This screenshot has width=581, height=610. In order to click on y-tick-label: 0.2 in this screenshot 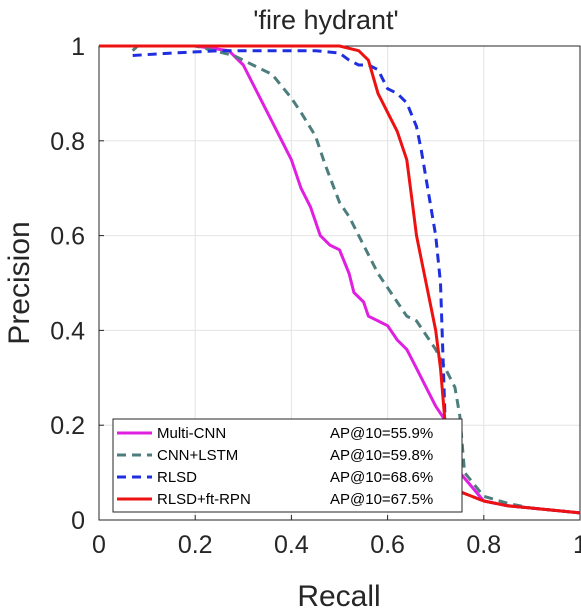, I will do `click(67, 426)`.